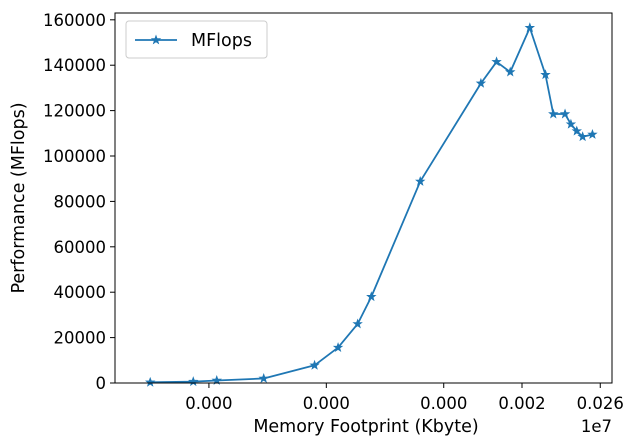 The height and width of the screenshot is (446, 639). Describe the element at coordinates (596, 426) in the screenshot. I see `x-offset-label: 1e7` at that location.